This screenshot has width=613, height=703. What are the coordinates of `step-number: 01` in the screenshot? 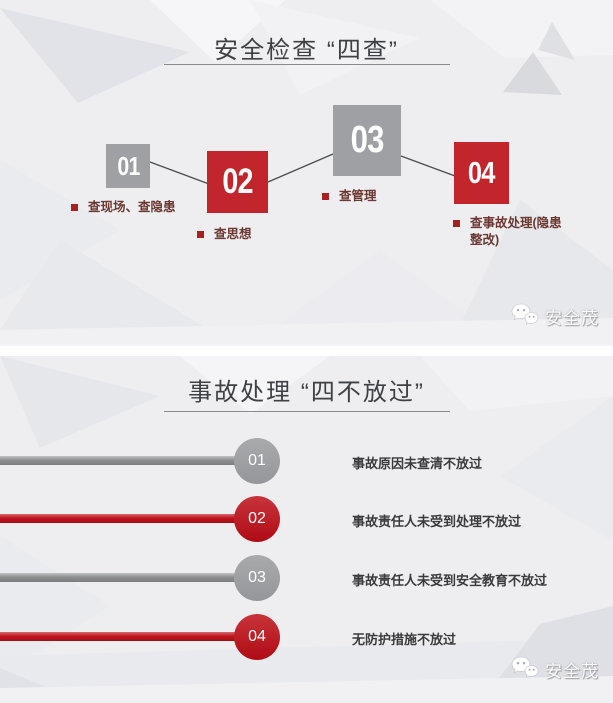 It's located at (128, 165).